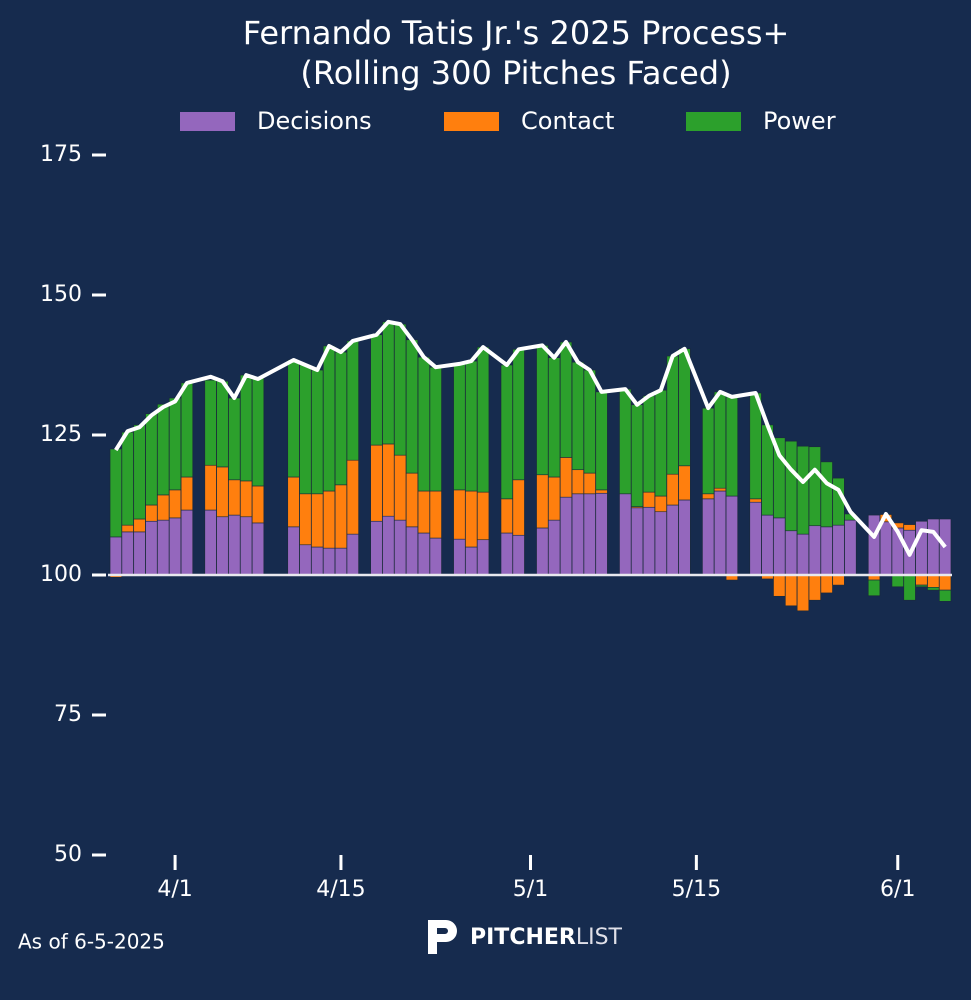 The height and width of the screenshot is (1000, 971). Describe the element at coordinates (567, 121) in the screenshot. I see `legend-label: Contact` at that location.